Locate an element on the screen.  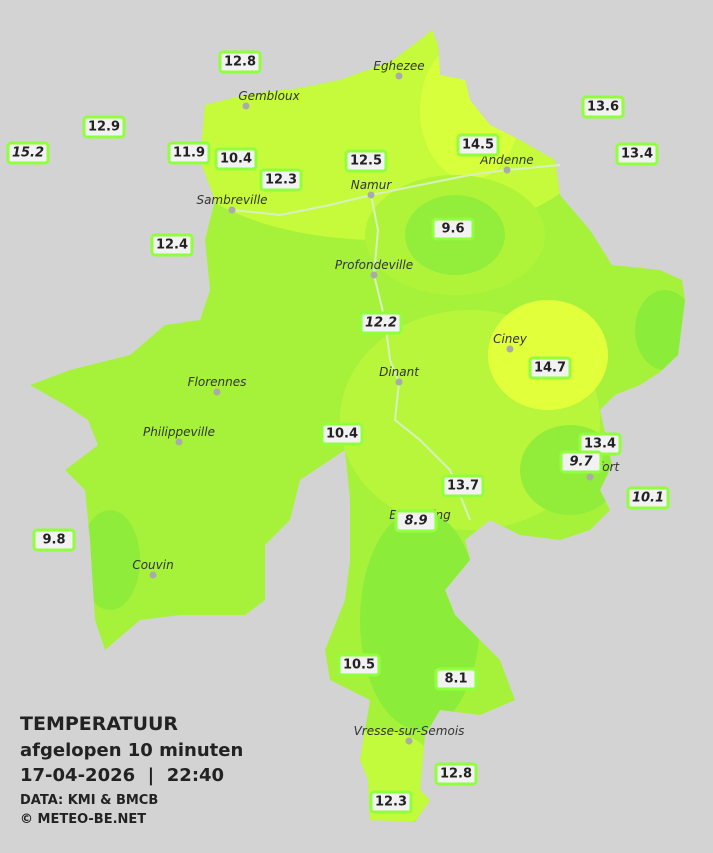
station: 10.5 is located at coordinates (359, 665).